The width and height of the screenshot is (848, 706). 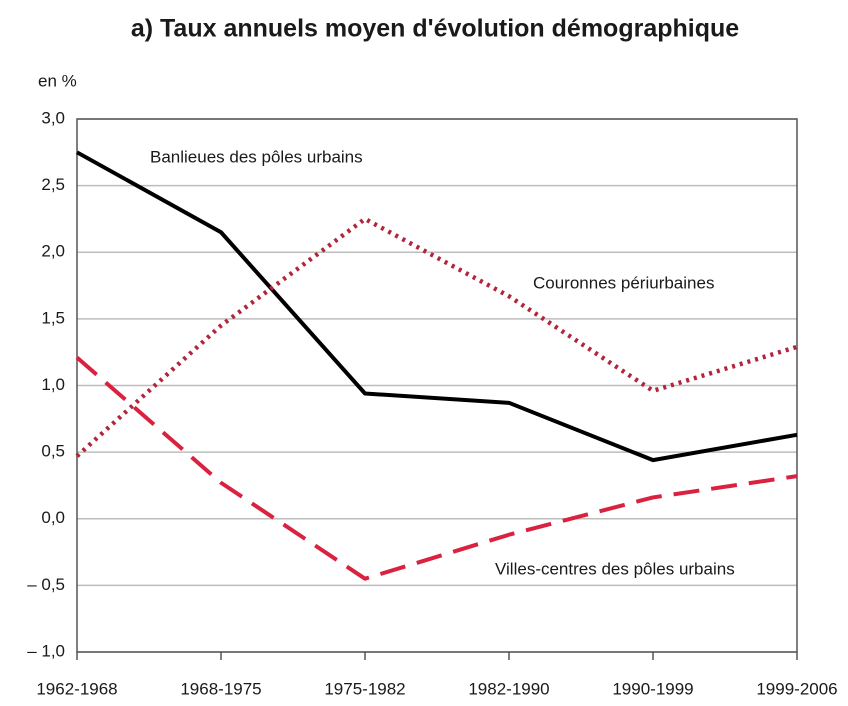 What do you see at coordinates (76, 688) in the screenshot?
I see `x-tick-label: 1962-1968` at bounding box center [76, 688].